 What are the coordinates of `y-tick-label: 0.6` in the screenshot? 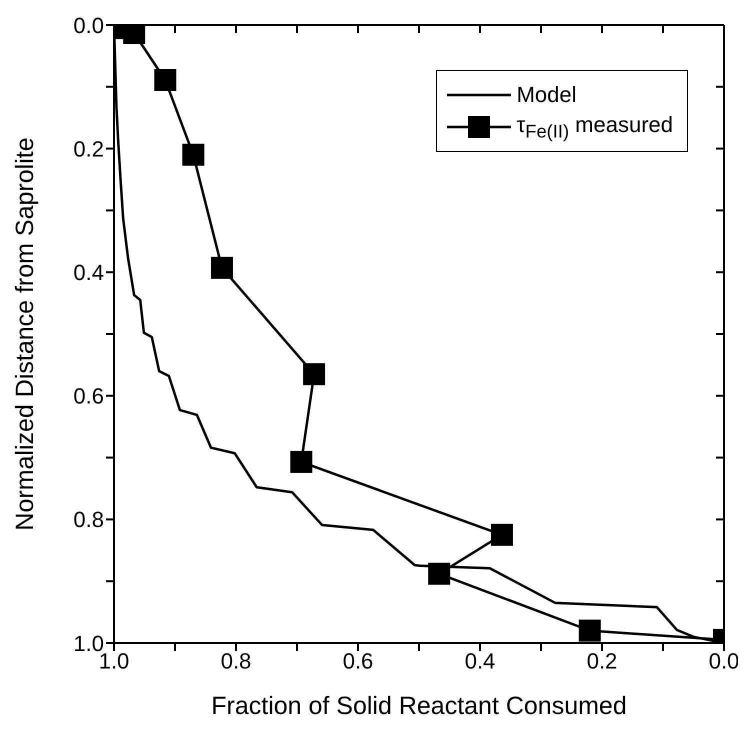 It's located at (88, 396).